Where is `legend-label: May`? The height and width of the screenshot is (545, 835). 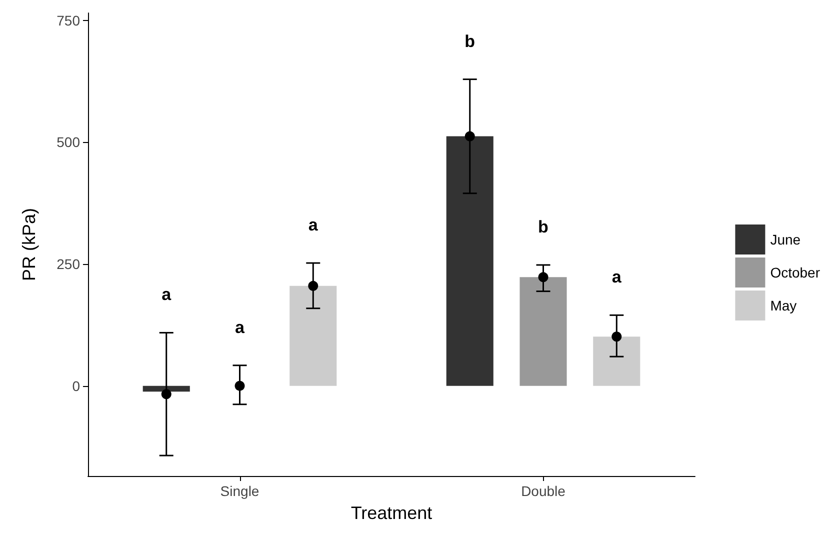
legend-label: May is located at coordinates (783, 306).